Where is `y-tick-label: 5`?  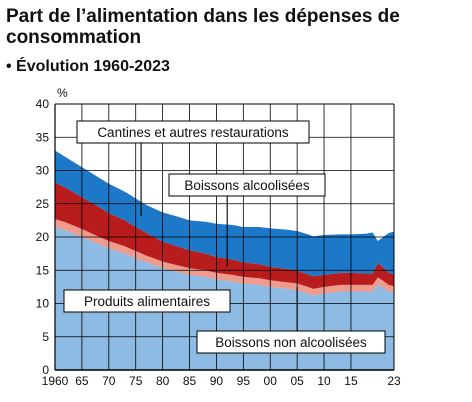
y-tick-label: 5 is located at coordinates (45, 337).